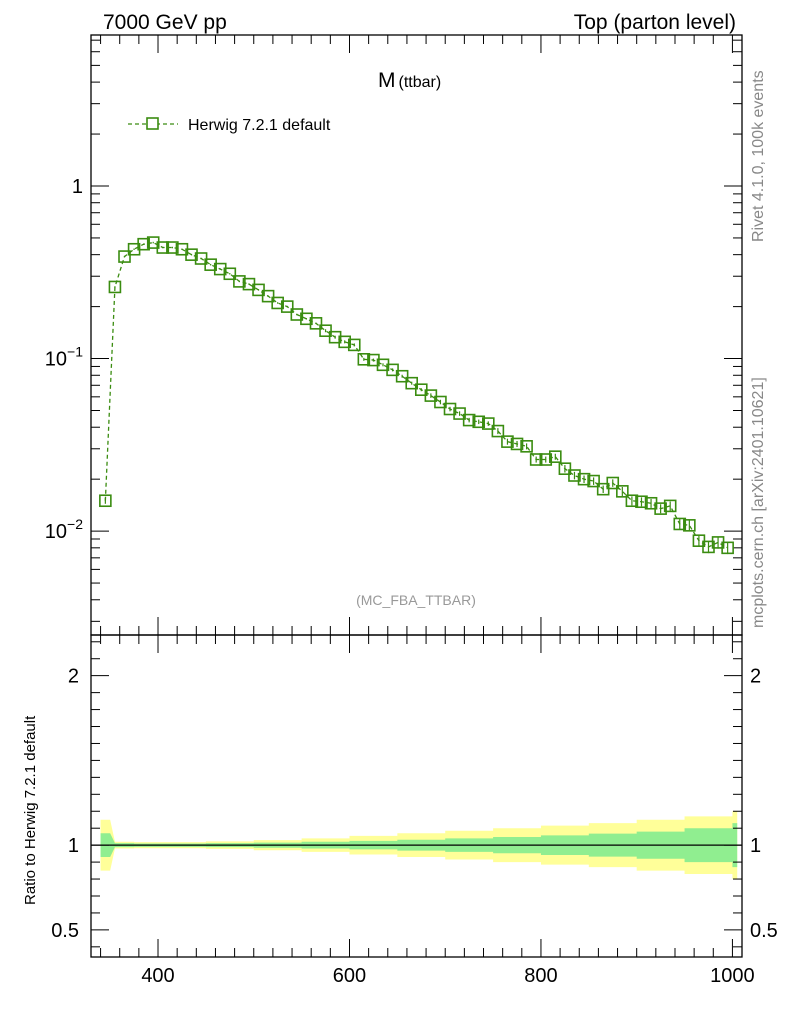 Image resolution: width=786 pixels, height=1024 pixels. I want to click on ratio-y-tick-label-right: 0.5, so click(764, 931).